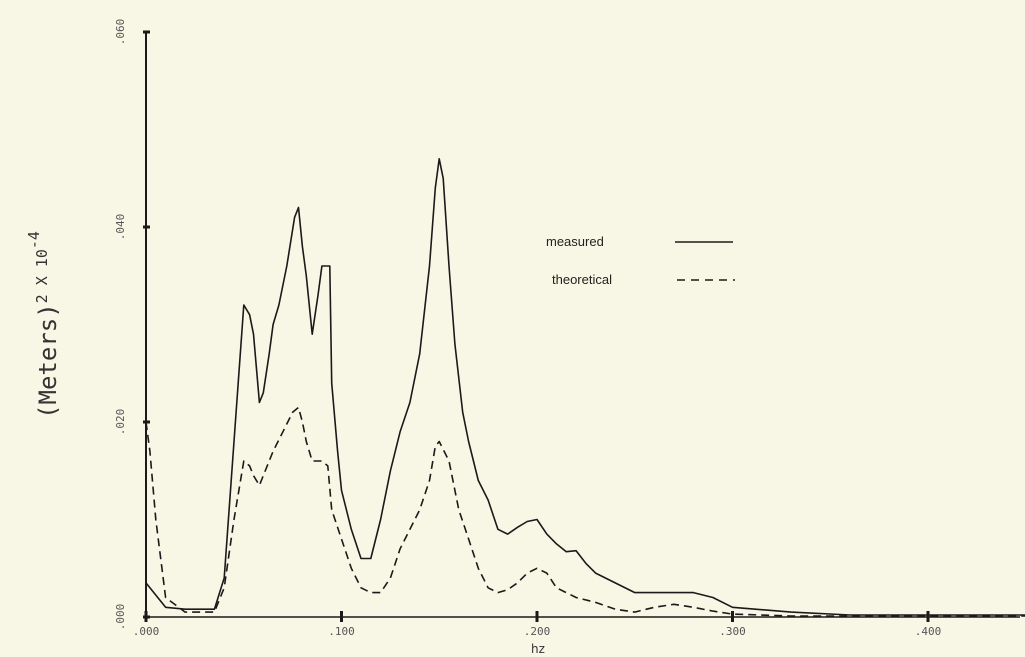 This screenshot has width=1025, height=657. Describe the element at coordinates (120, 422) in the screenshot. I see `y-tick-label: .020` at that location.